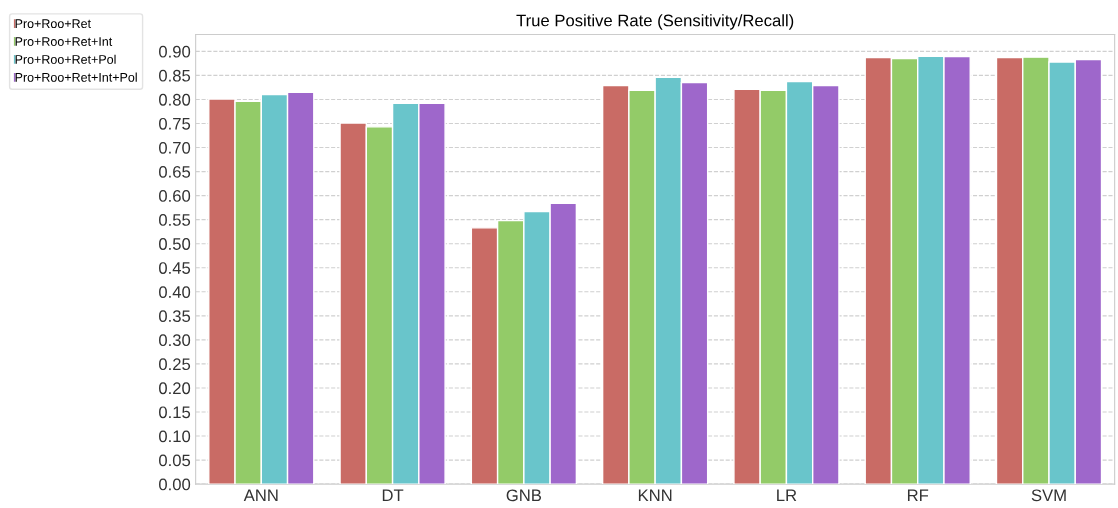  Describe the element at coordinates (175, 171) in the screenshot. I see `y-tick-label: 0.65` at that location.